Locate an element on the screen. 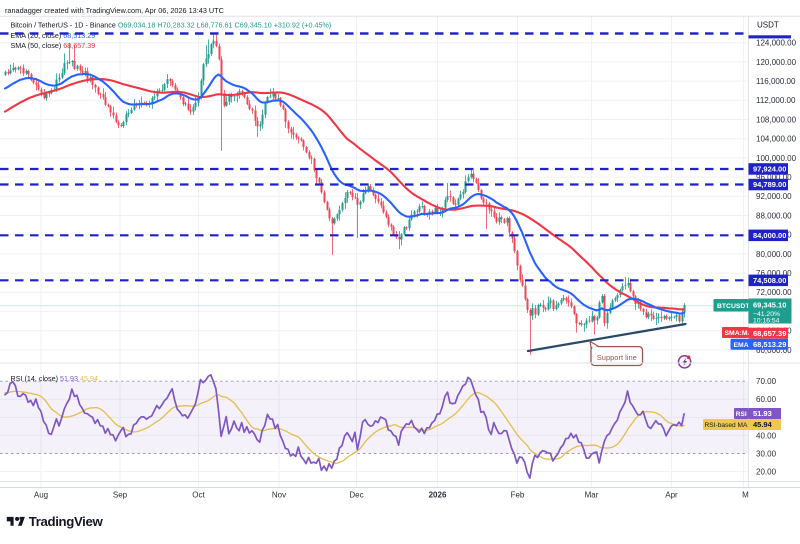 This screenshot has width=800, height=544. svg-text: 30.00 is located at coordinates (766, 453).